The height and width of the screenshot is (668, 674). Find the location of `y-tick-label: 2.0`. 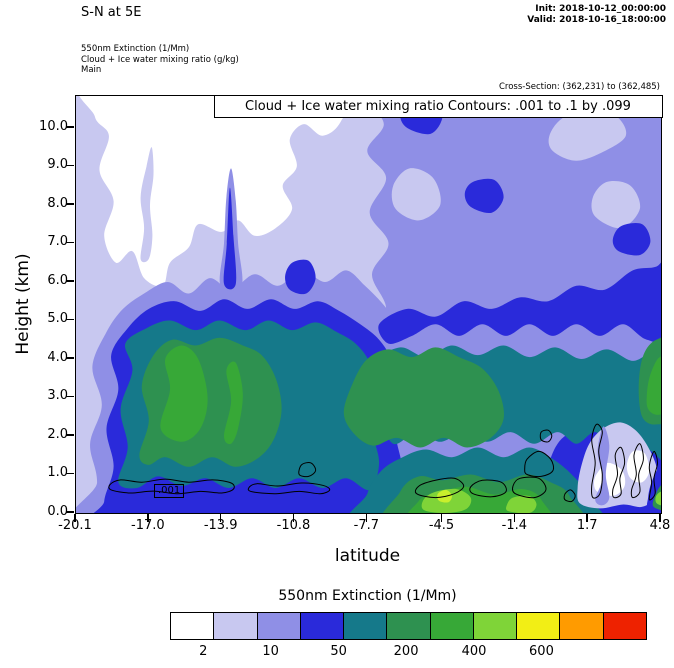

y-tick-label: 2.0 is located at coordinates (57, 434).